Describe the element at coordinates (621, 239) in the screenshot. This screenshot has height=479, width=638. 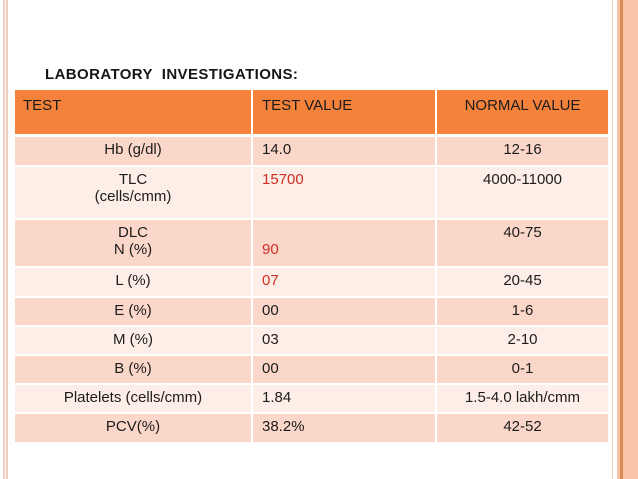
I see `right-border-accent-line` at that location.